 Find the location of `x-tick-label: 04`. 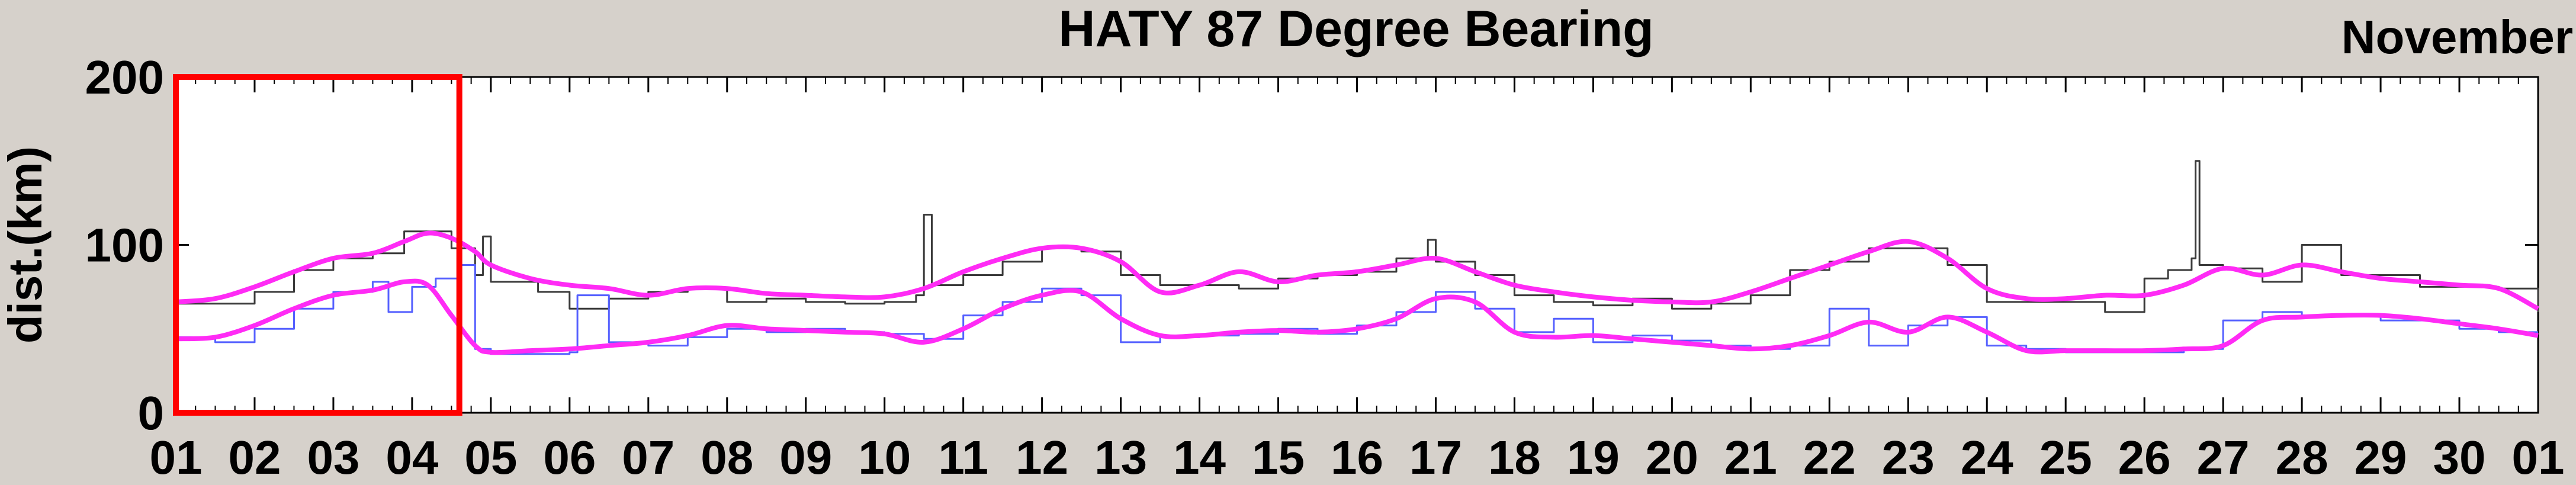

x-tick-label: 04 is located at coordinates (412, 457).